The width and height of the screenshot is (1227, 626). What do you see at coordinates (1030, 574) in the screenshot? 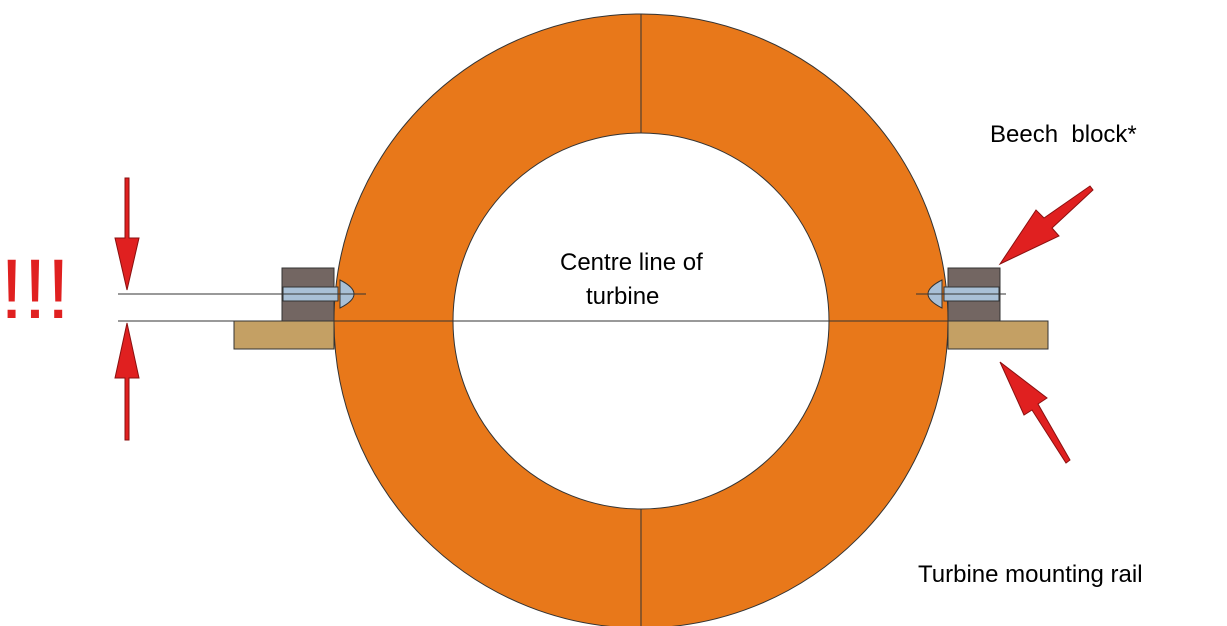
I see `rail-label: Turbine mounting rail` at bounding box center [1030, 574].